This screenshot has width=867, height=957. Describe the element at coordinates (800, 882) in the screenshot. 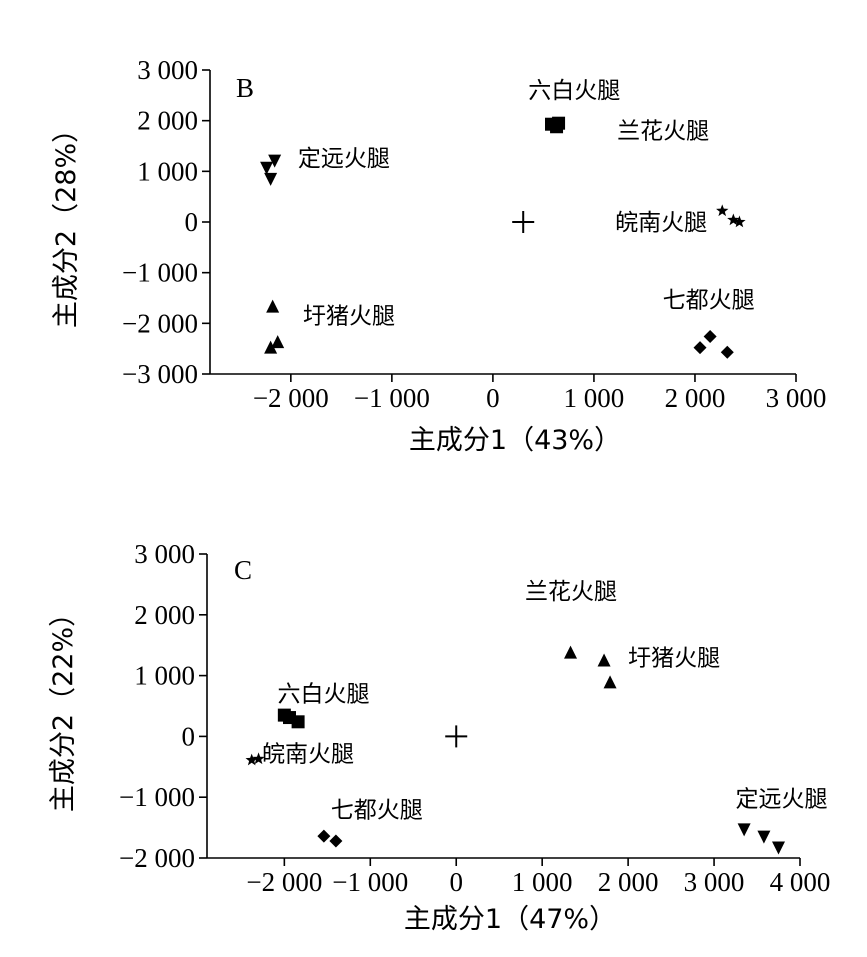

I see `x-tick-label: 4 000` at that location.